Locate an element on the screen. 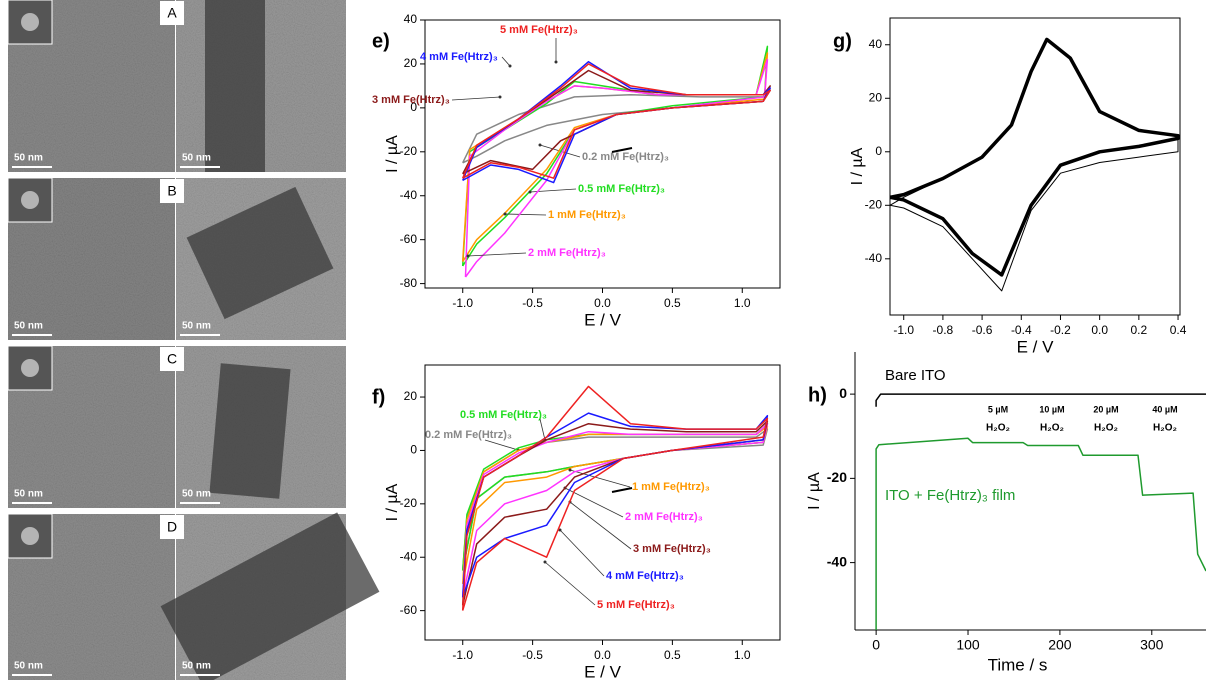 Image resolution: width=1206 pixels, height=685 pixels. plot-frame is located at coordinates (1035, 166).